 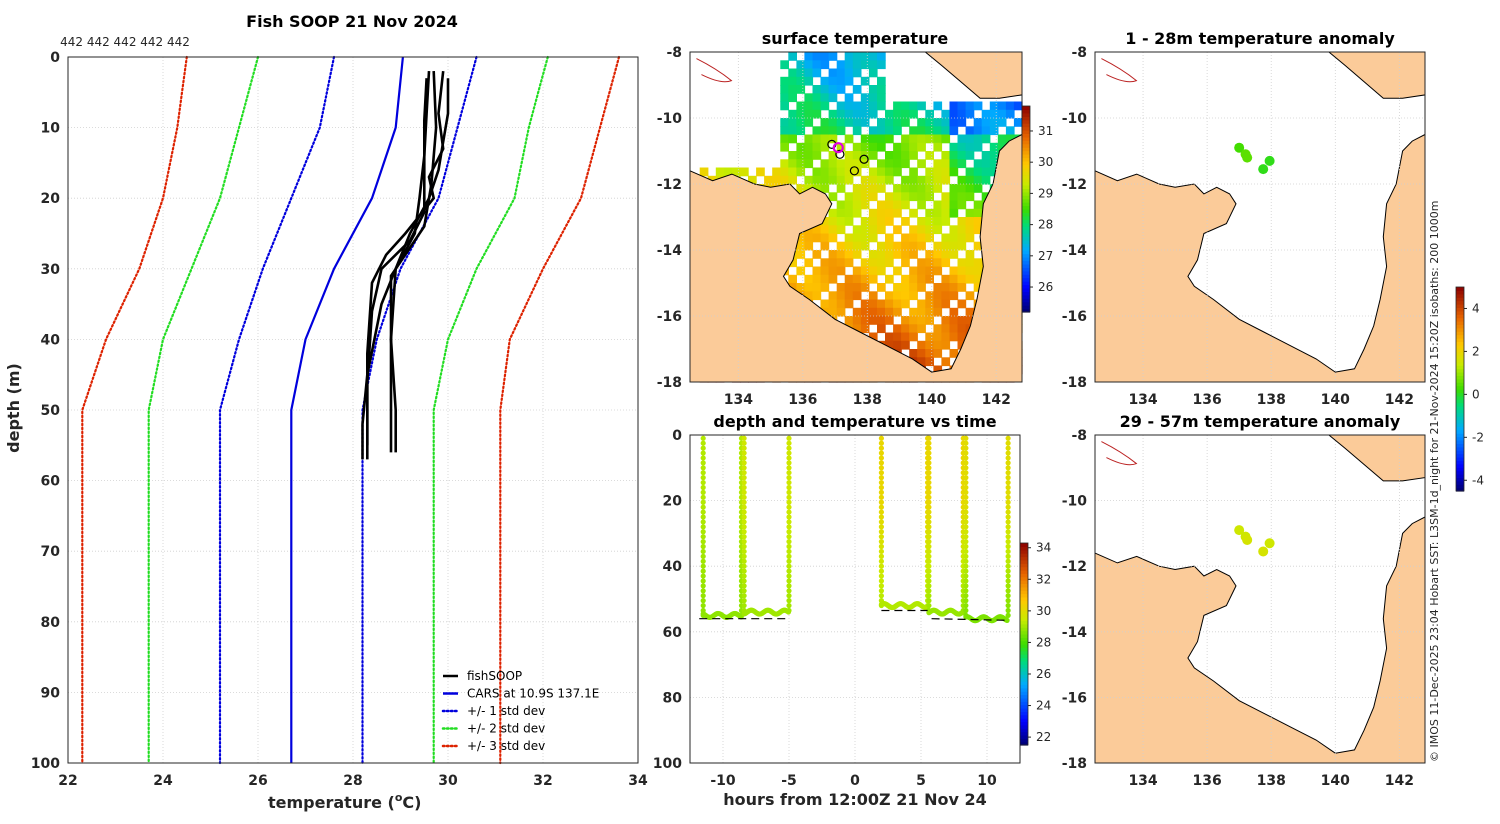 I want to click on station-marker, so click(x=840, y=154).